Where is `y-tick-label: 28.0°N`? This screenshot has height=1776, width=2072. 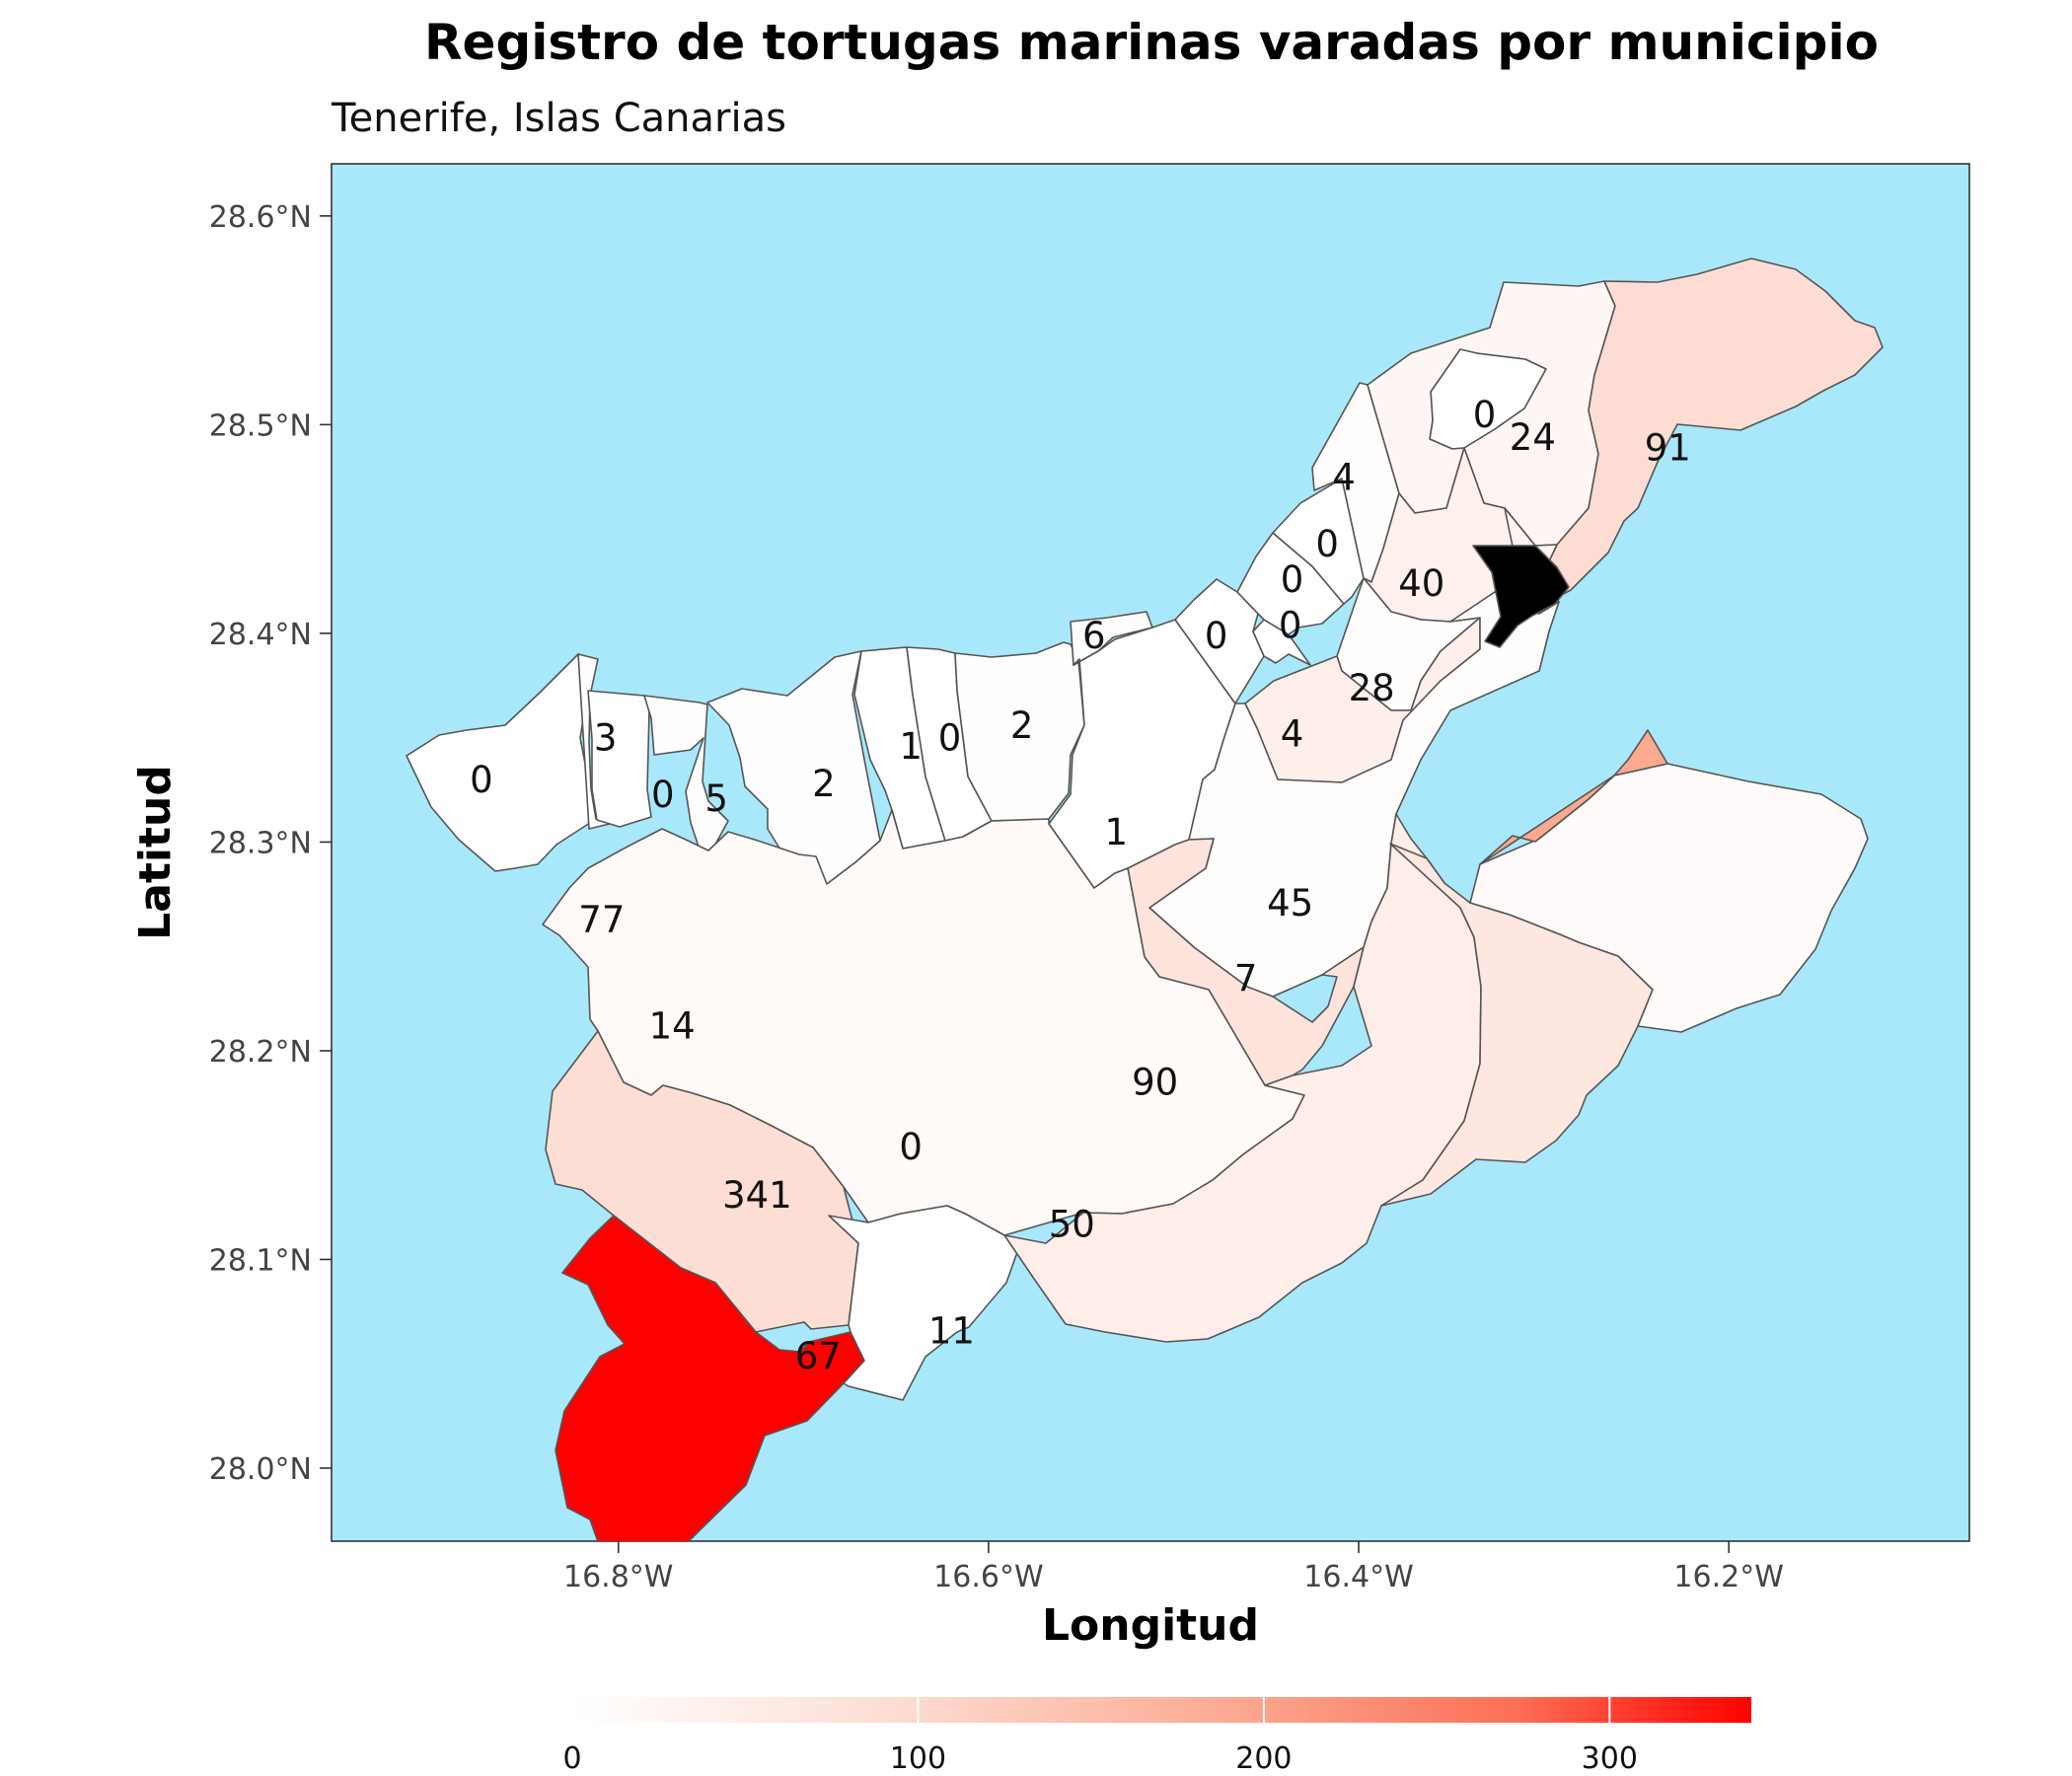 y-tick-label: 28.0°N is located at coordinates (261, 1469).